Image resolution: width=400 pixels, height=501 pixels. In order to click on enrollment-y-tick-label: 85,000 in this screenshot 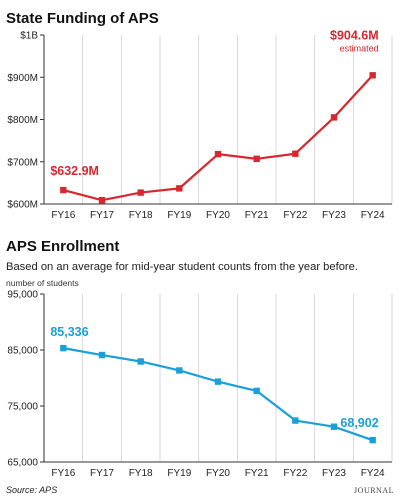, I will do `click(22, 351)`.